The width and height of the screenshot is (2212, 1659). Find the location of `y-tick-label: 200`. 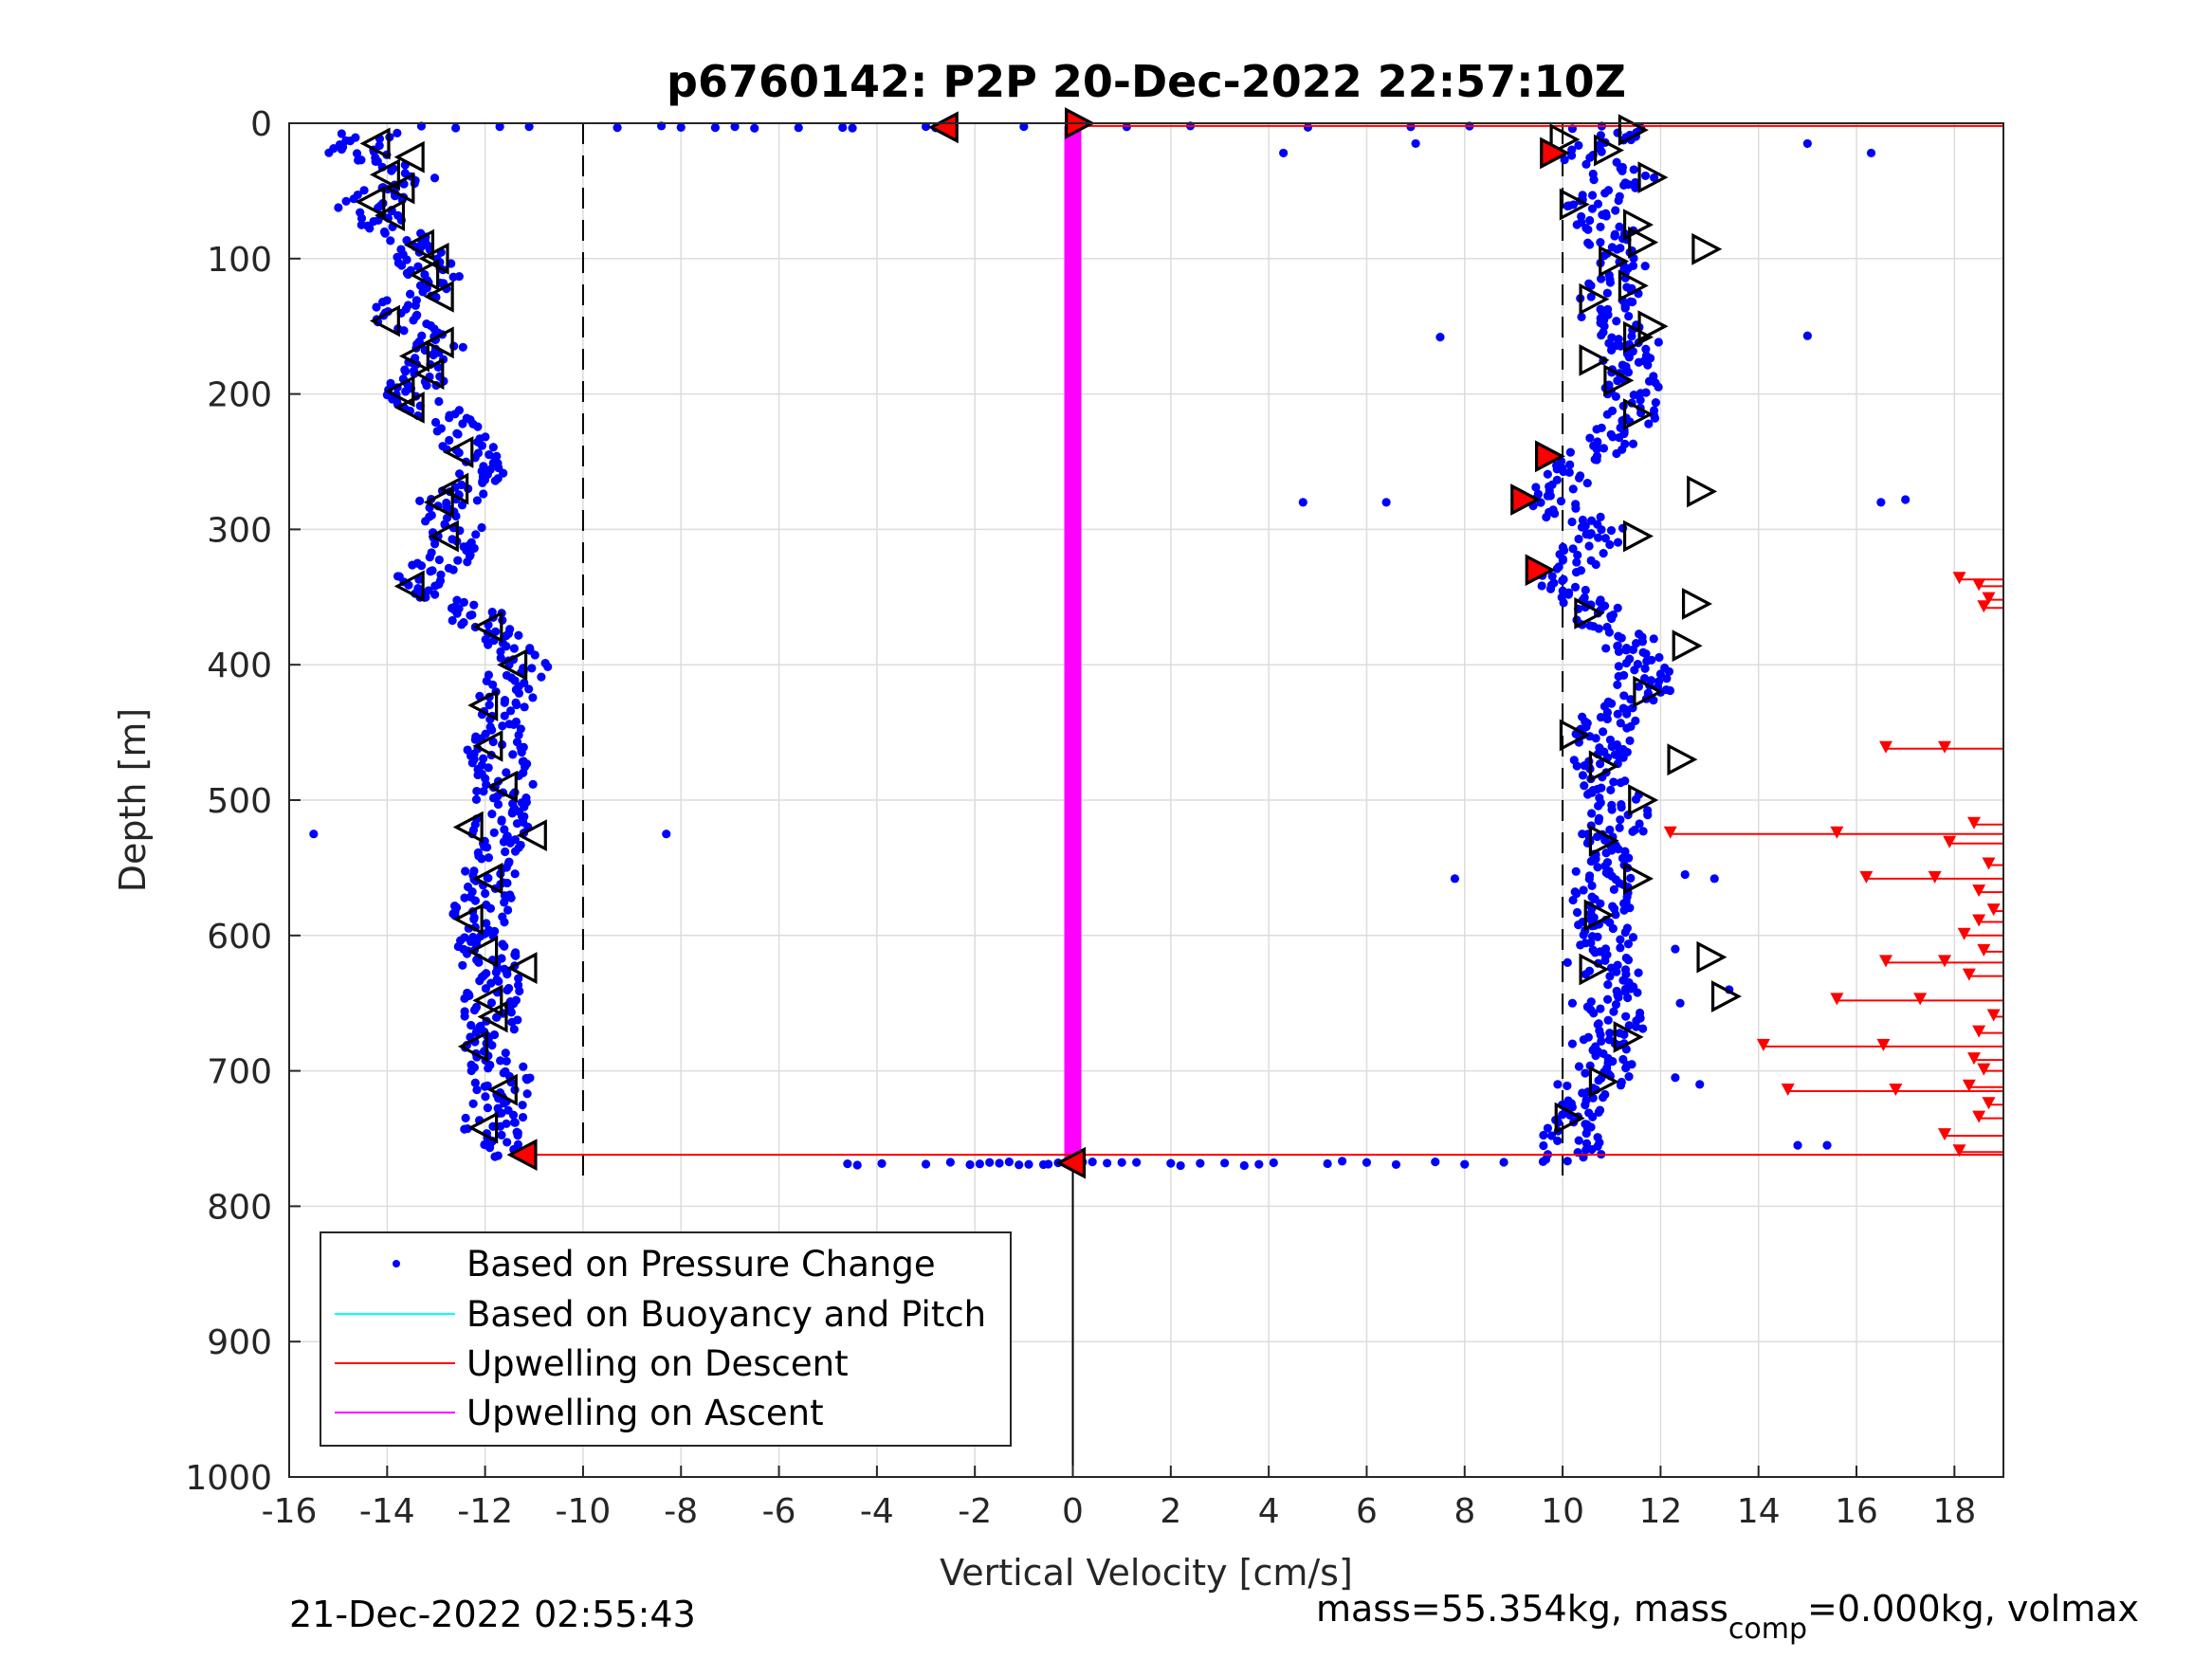

y-tick-label: 200 is located at coordinates (239, 395).